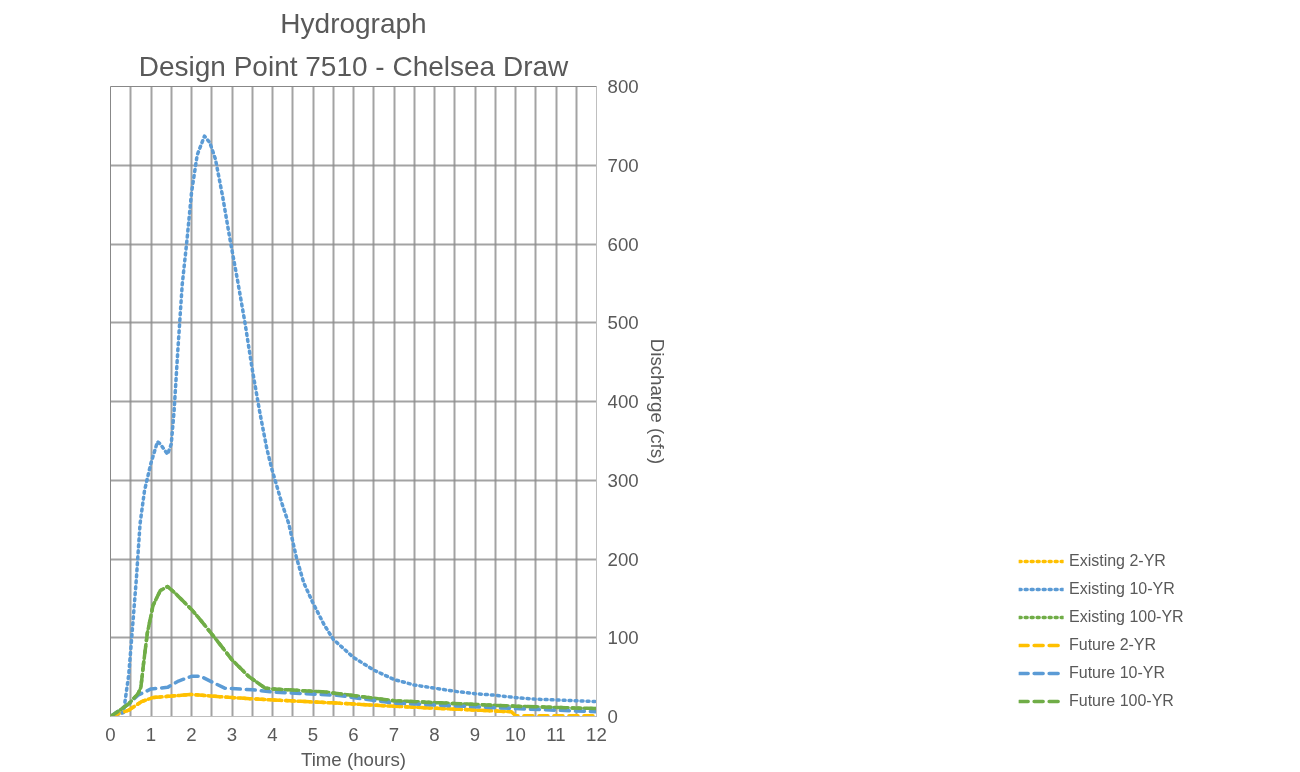 The width and height of the screenshot is (1300, 772). Describe the element at coordinates (623, 638) in the screenshot. I see `y-tick-label: 100` at that location.